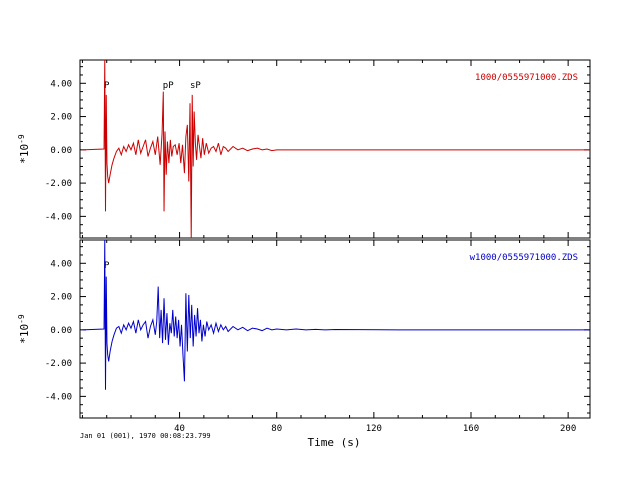  What do you see at coordinates (471, 429) in the screenshot?
I see `x-tick-label: 160` at bounding box center [471, 429].